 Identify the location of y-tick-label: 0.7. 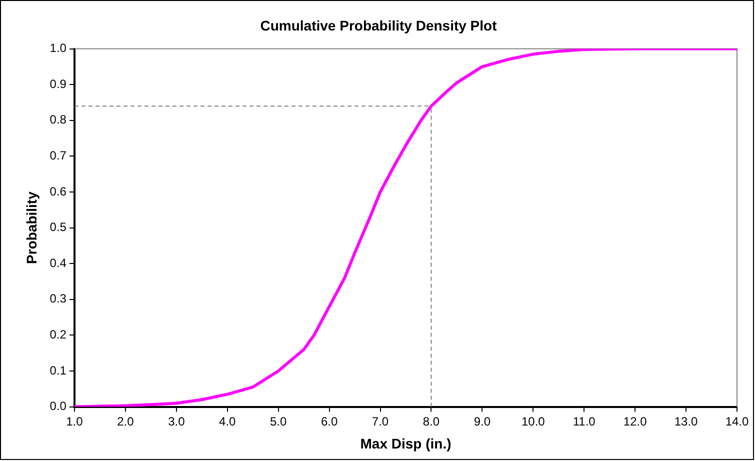
(58, 155).